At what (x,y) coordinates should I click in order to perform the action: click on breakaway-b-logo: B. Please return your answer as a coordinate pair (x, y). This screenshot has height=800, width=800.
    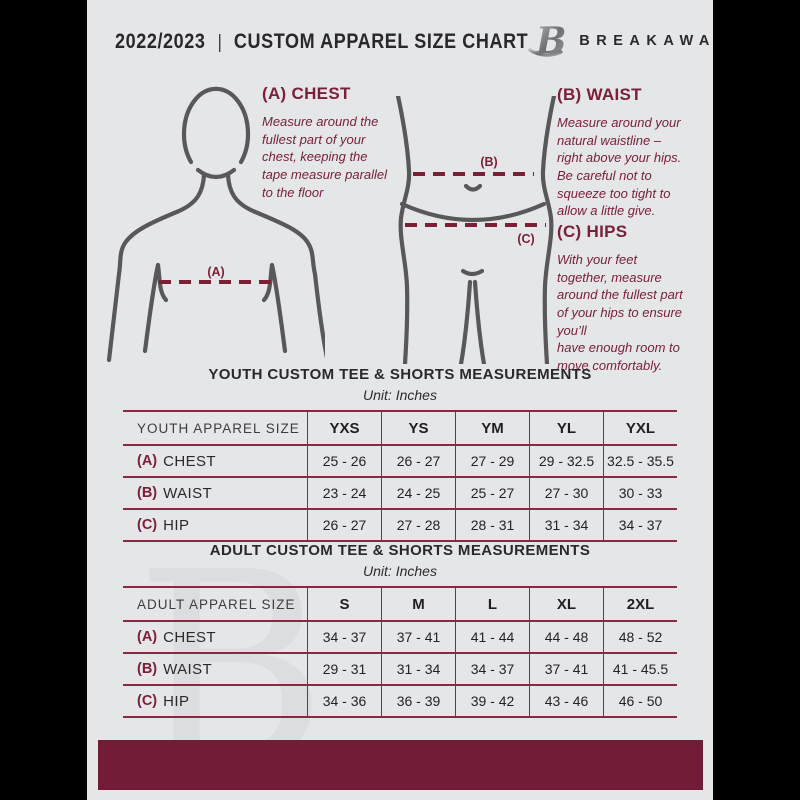
    Looking at the image, I should click on (547, 41).